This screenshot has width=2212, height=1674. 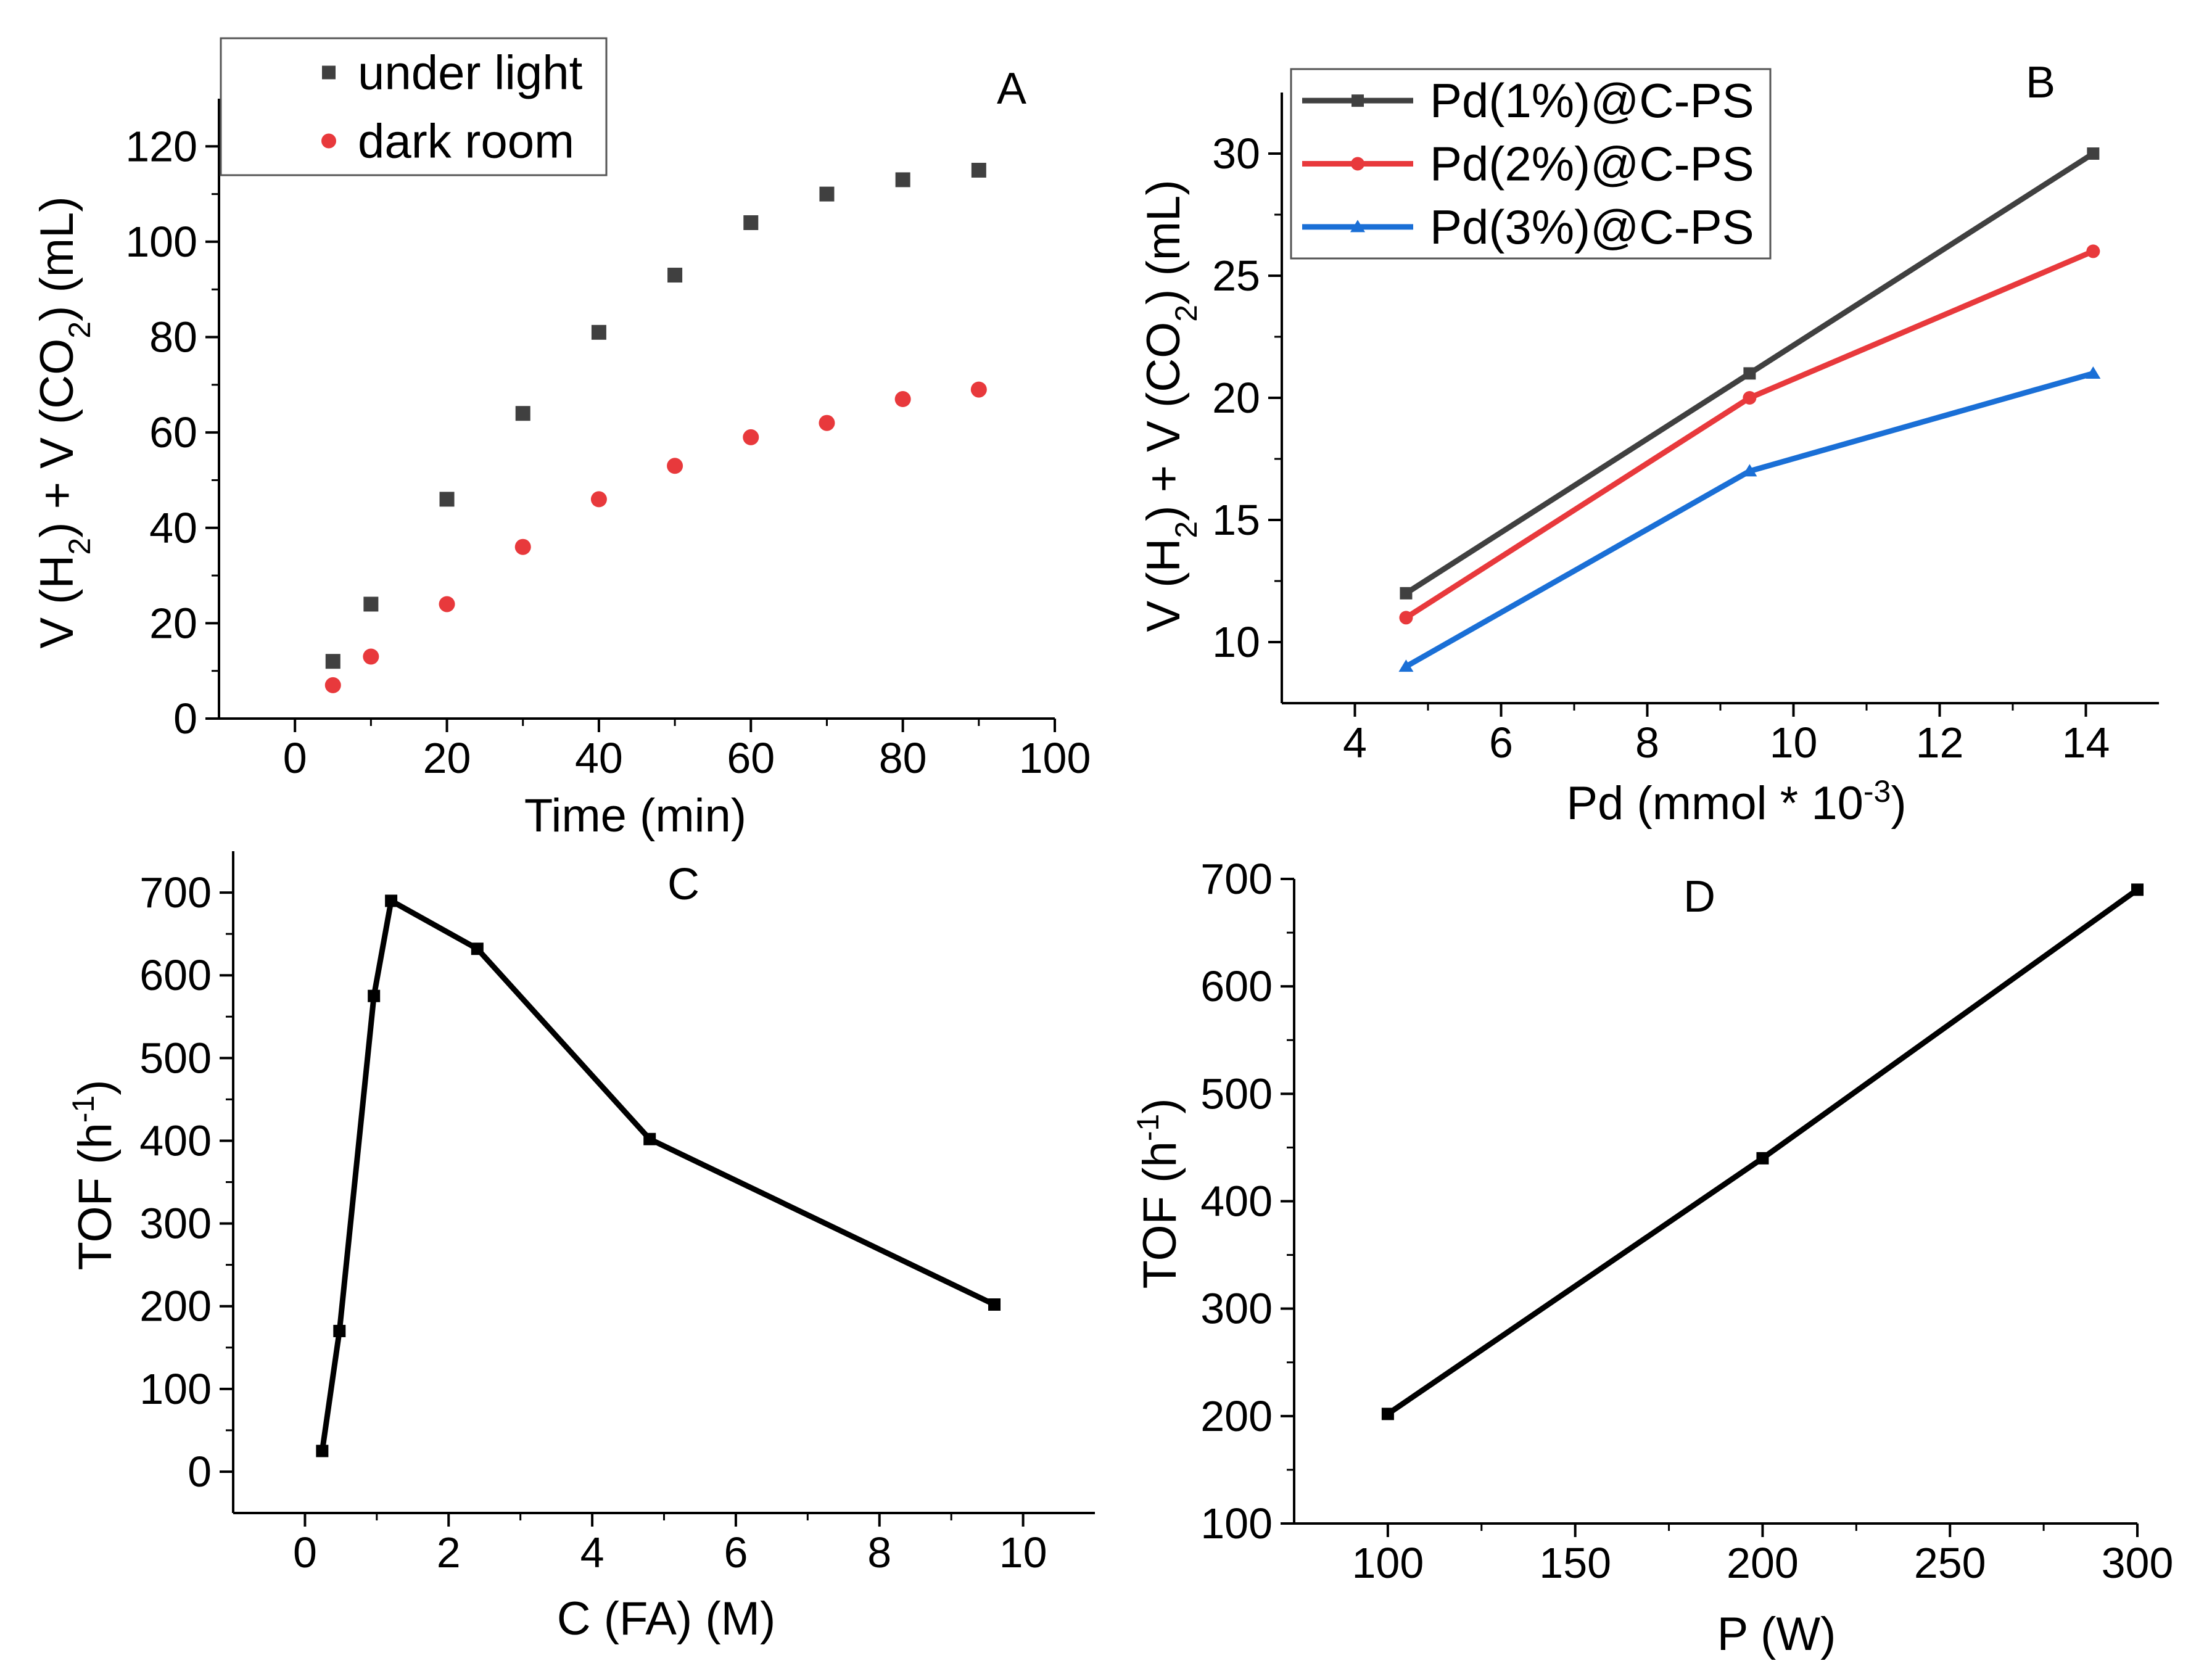 What do you see at coordinates (1592, 100) in the screenshot?
I see `legend-entry-label: Pd(1%)@C-PS` at bounding box center [1592, 100].